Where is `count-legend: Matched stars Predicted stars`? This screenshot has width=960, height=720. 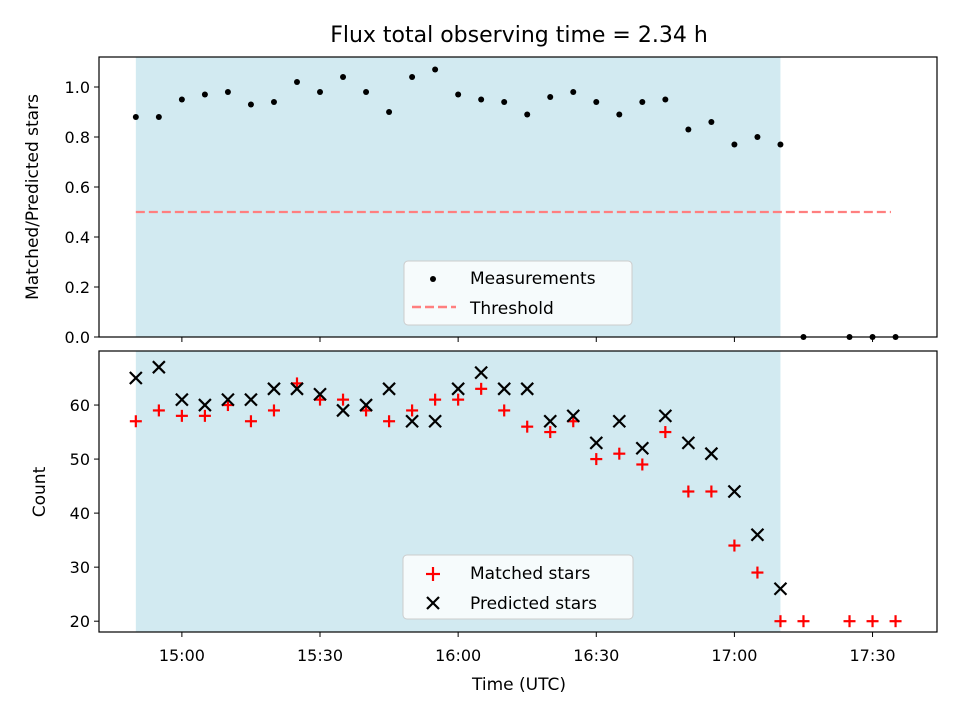 count-legend: Matched stars Predicted stars is located at coordinates (518, 587).